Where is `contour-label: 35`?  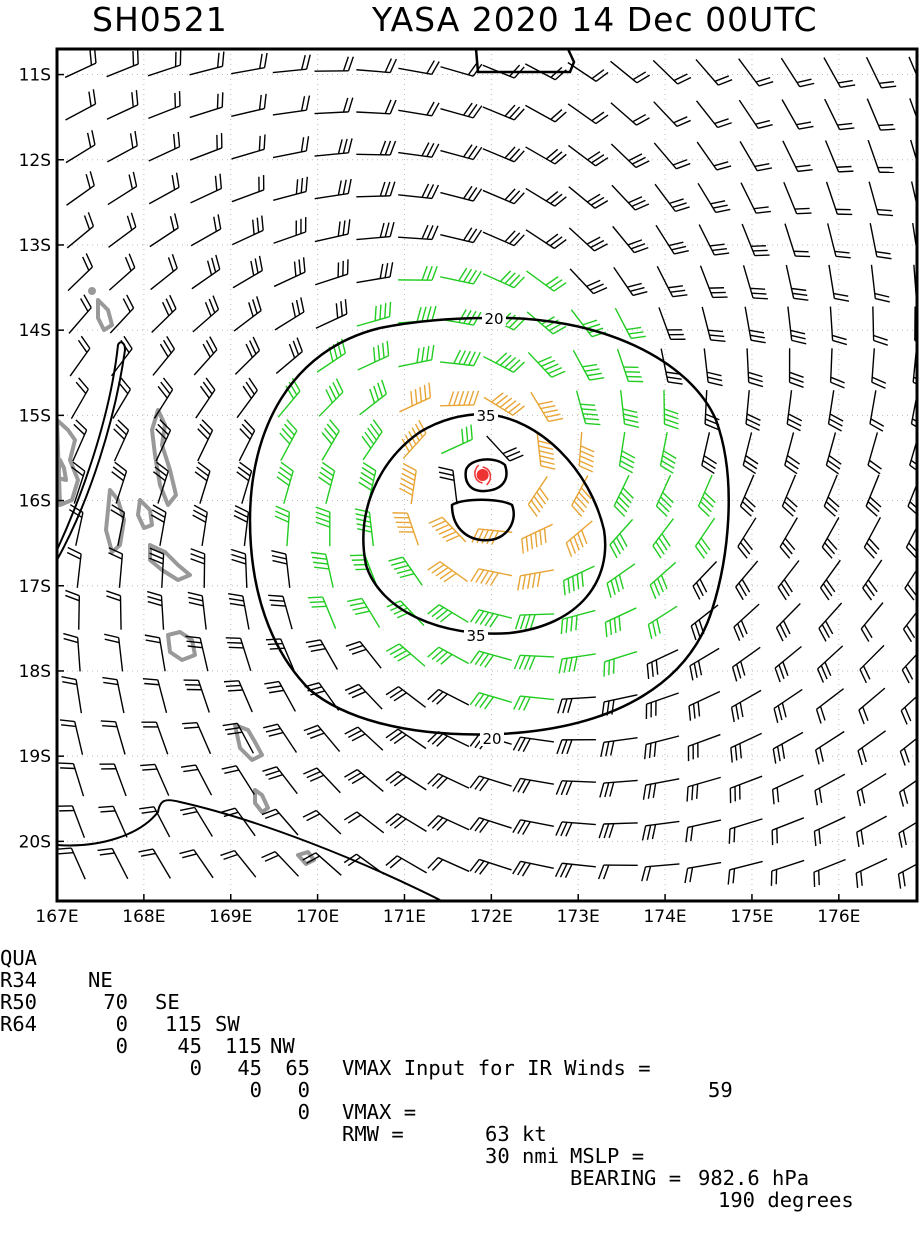 contour-label: 35 is located at coordinates (475, 636).